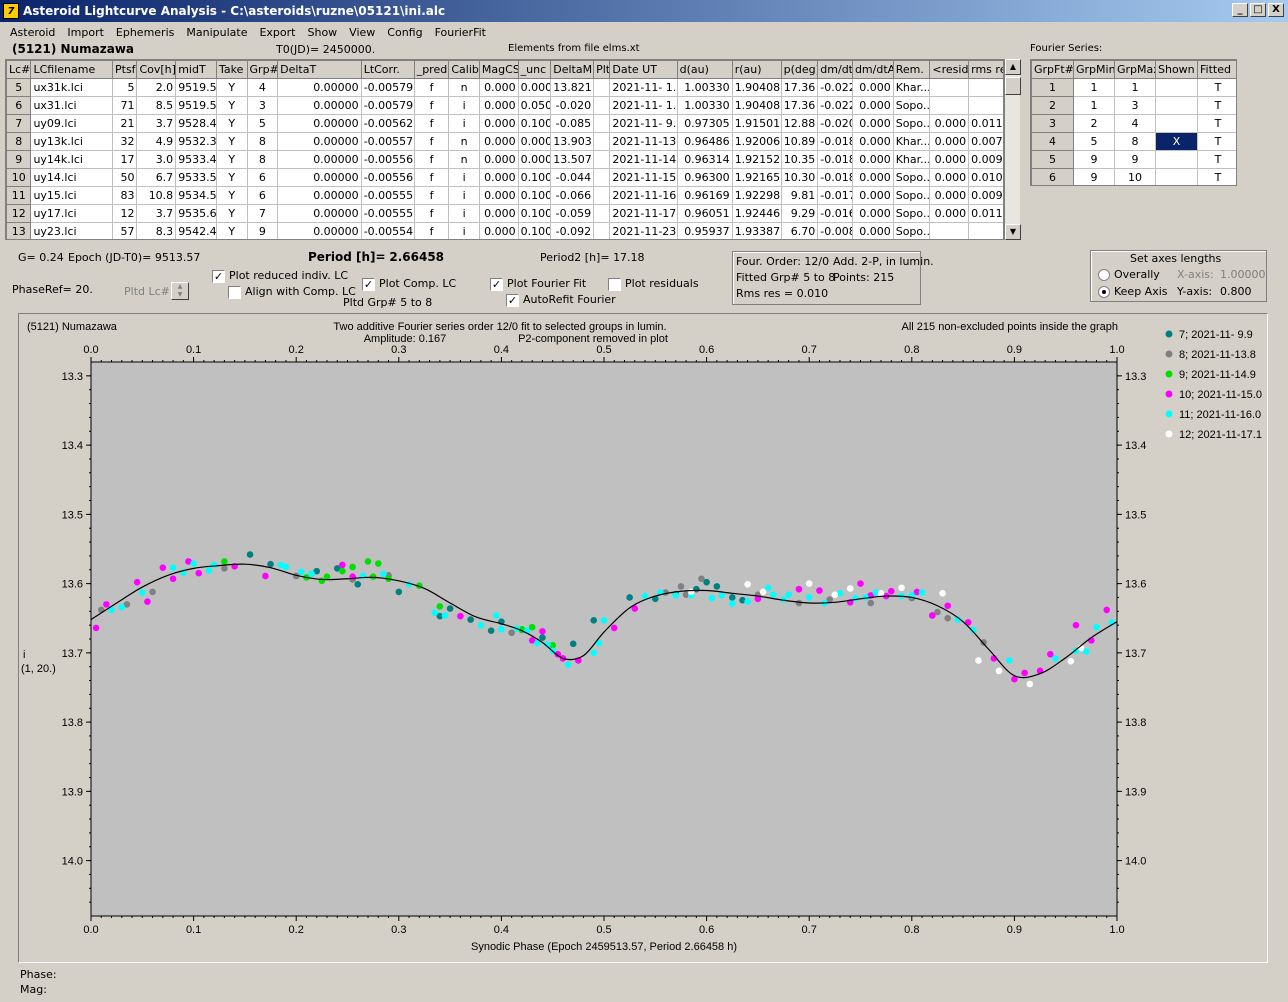 This screenshot has width=1288, height=1002. Describe the element at coordinates (196, 159) in the screenshot. I see `table-cell: 9533.4` at that location.